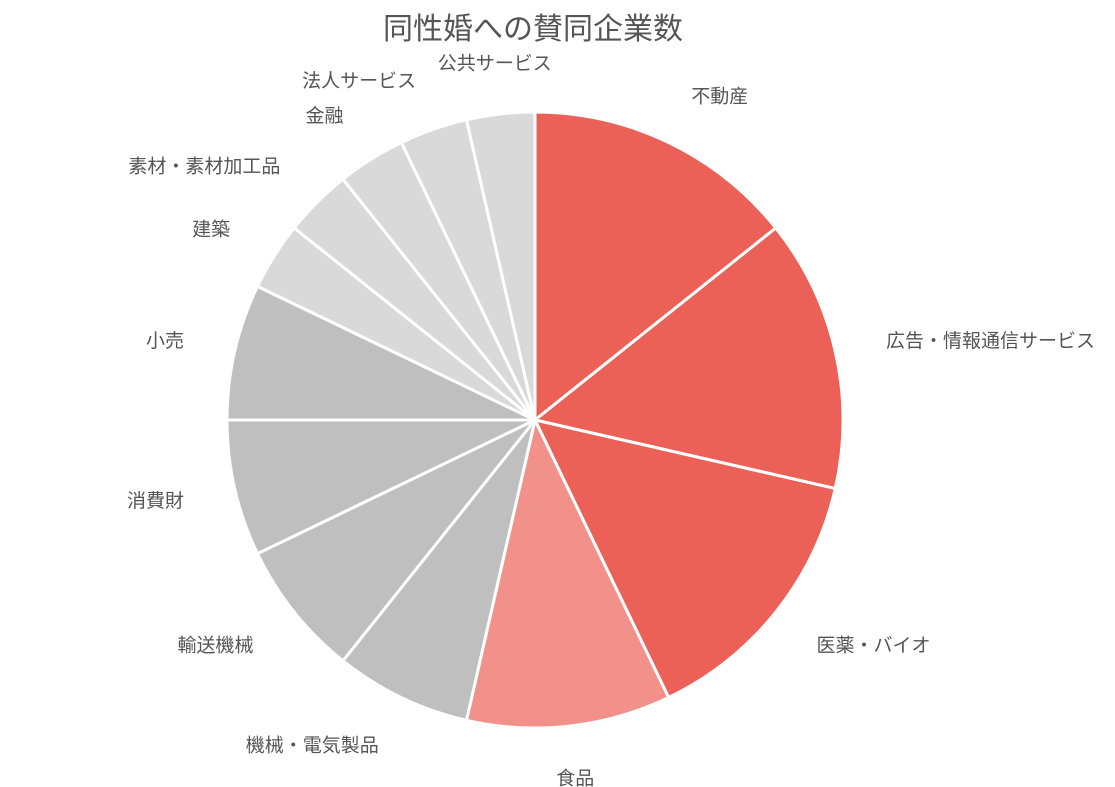 The image size is (1115, 787). Describe the element at coordinates (155, 501) in the screenshot. I see `slice-label: 消費財` at that location.